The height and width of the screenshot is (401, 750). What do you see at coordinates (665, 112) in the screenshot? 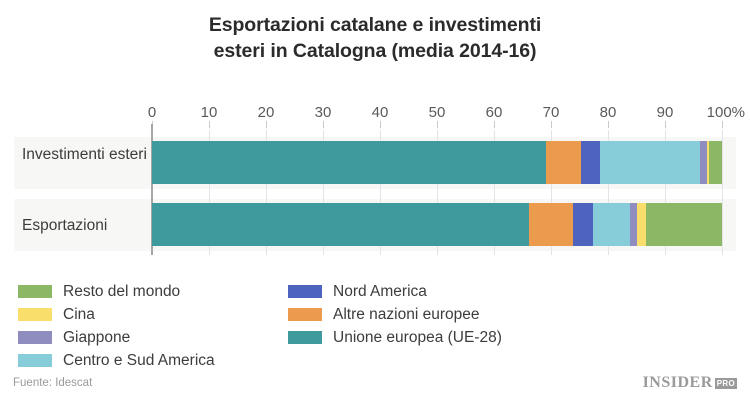
I see `x-tick-label-90: 90` at bounding box center [665, 112].